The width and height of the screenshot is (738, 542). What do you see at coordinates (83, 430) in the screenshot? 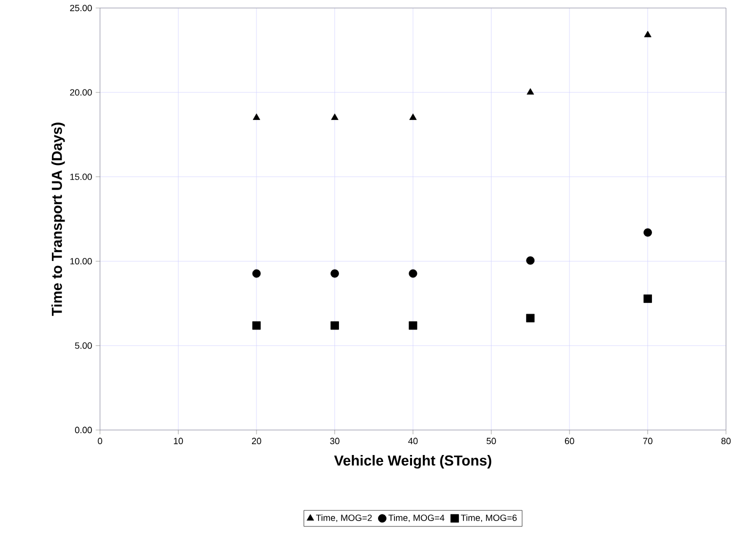
I see `y-tick-label: 0.00` at bounding box center [83, 430].